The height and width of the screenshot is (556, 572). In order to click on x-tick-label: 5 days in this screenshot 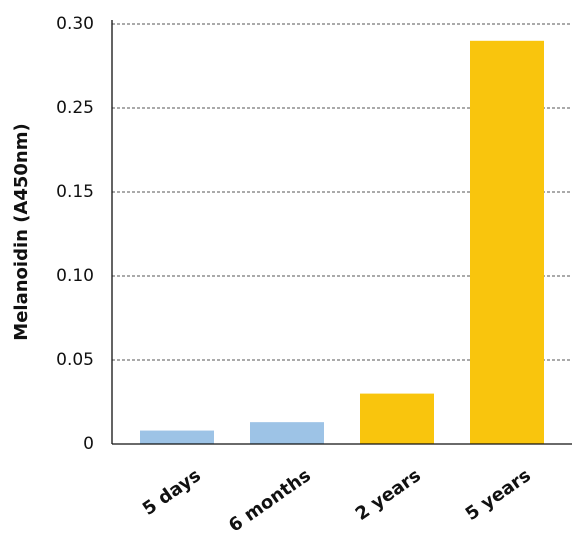, I will do `click(172, 492)`.